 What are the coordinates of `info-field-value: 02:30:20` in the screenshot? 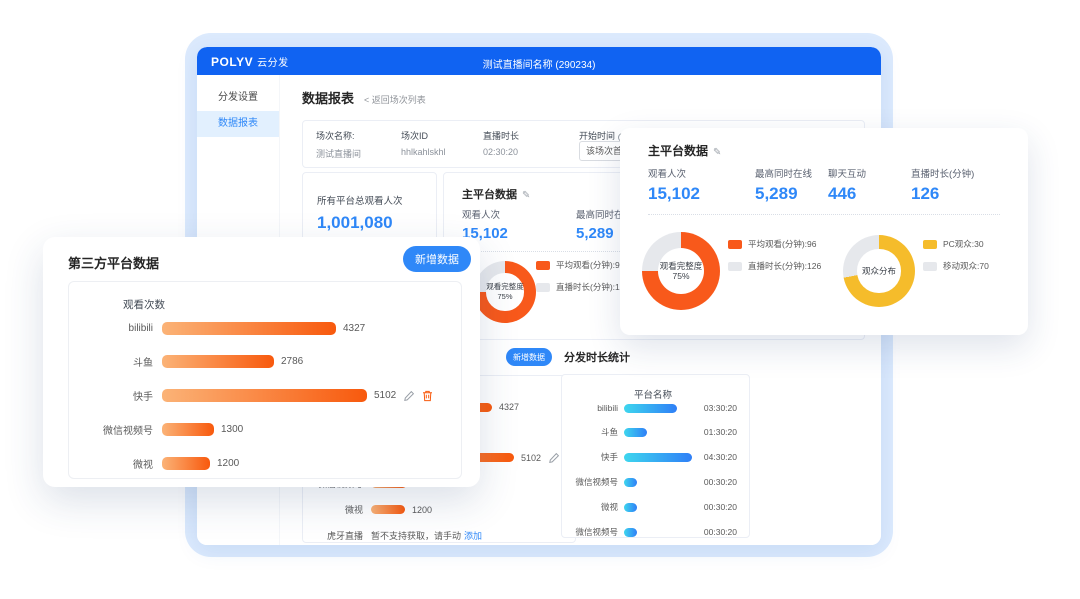 It's located at (501, 152).